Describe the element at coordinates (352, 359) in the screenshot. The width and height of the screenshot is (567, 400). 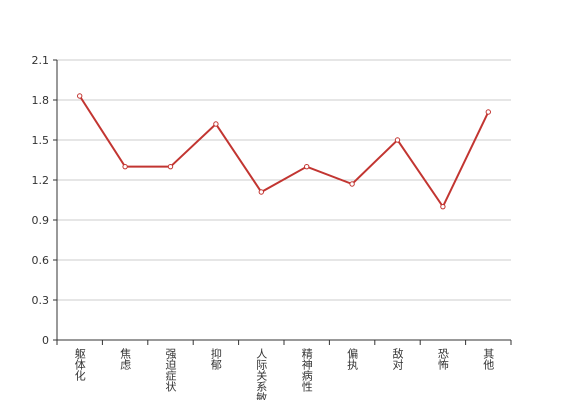
I see `x-tick-label: 偏执` at that location.